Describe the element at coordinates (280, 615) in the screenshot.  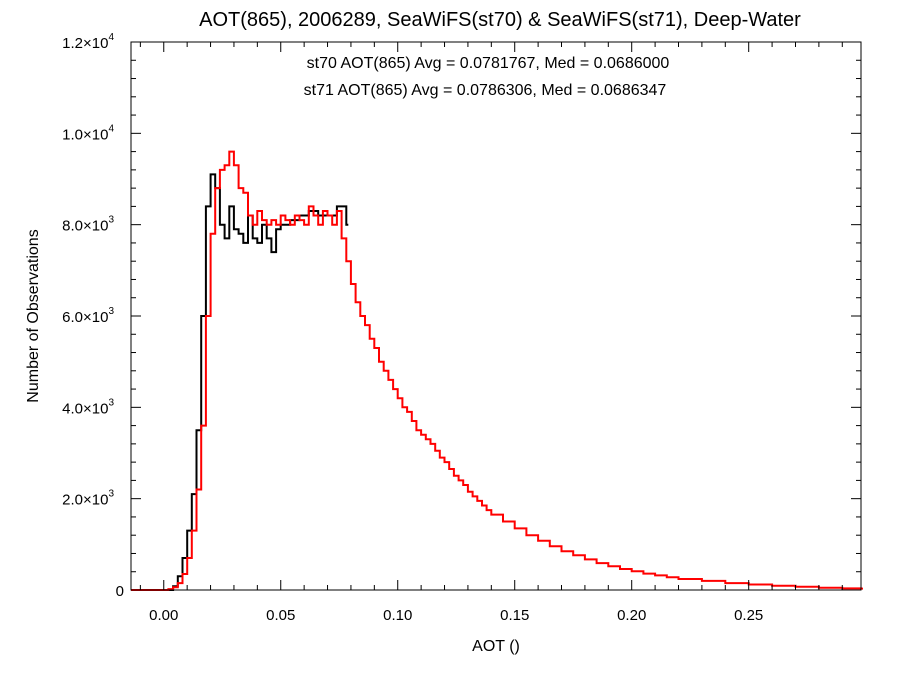
I see `x-tick-label: 0.05` at that location.